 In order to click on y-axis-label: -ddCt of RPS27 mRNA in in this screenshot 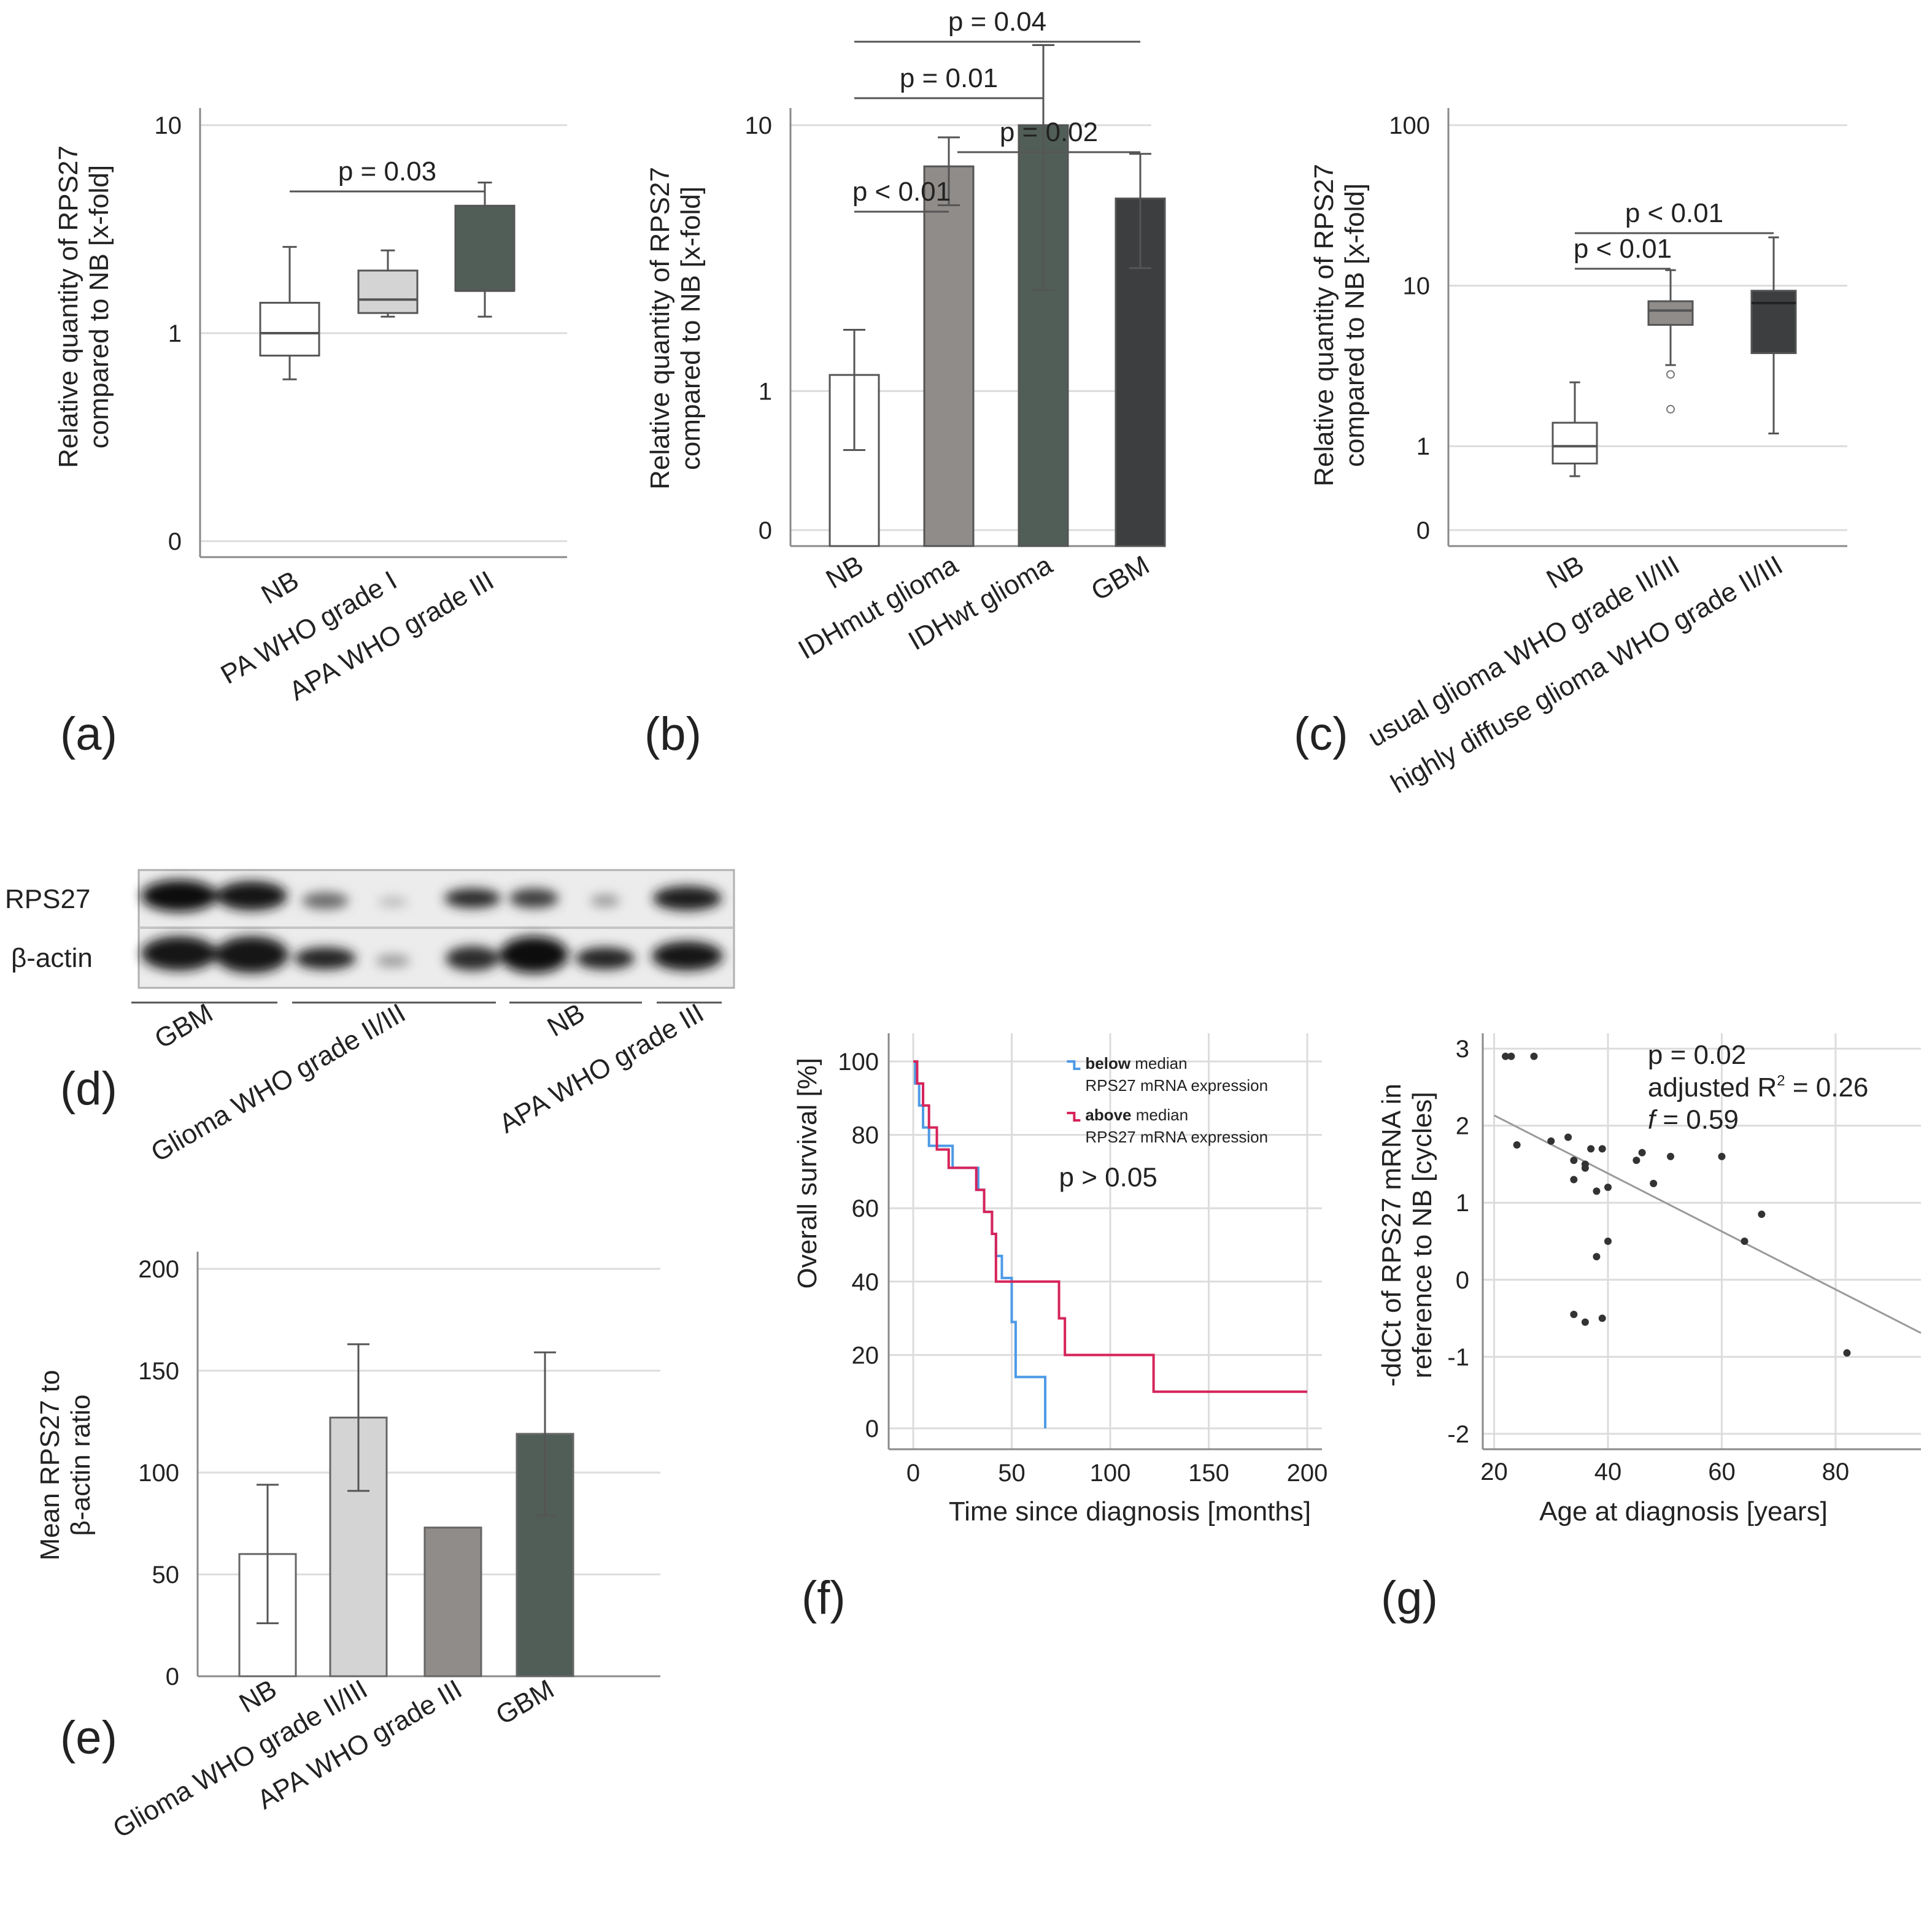, I will do `click(1392, 1235)`.